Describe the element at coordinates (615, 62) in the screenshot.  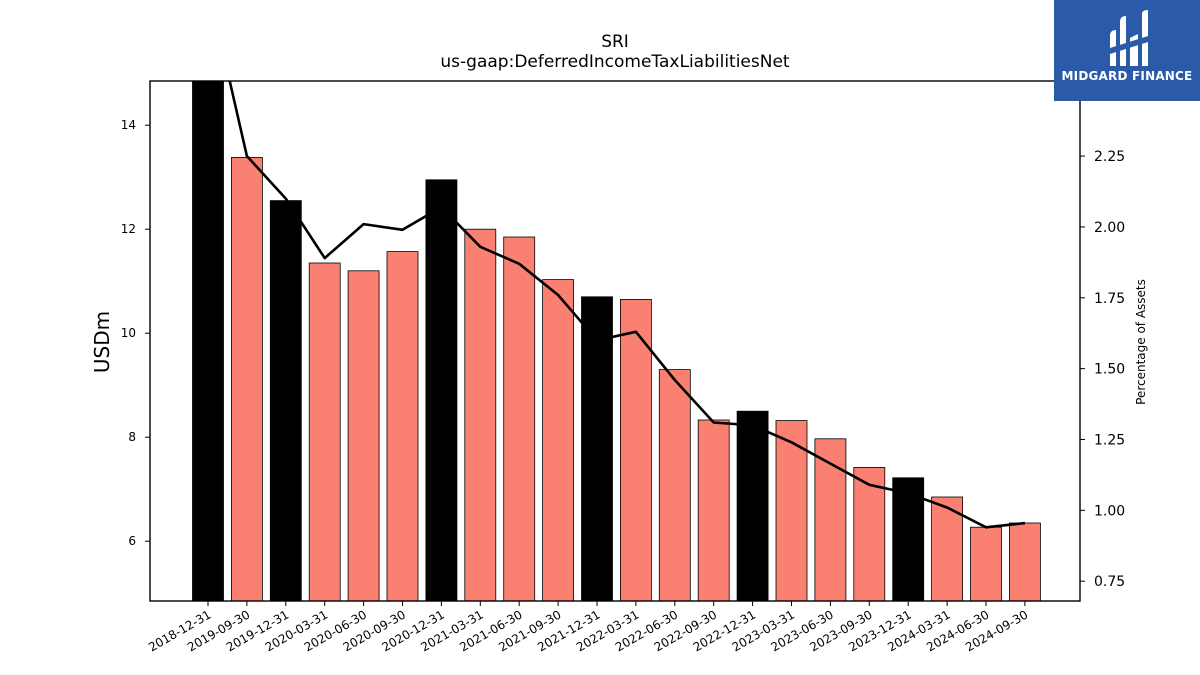
I see `chart-subtitle: us-gaap:DeferredIncomeTaxLiabilitiesNet` at that location.